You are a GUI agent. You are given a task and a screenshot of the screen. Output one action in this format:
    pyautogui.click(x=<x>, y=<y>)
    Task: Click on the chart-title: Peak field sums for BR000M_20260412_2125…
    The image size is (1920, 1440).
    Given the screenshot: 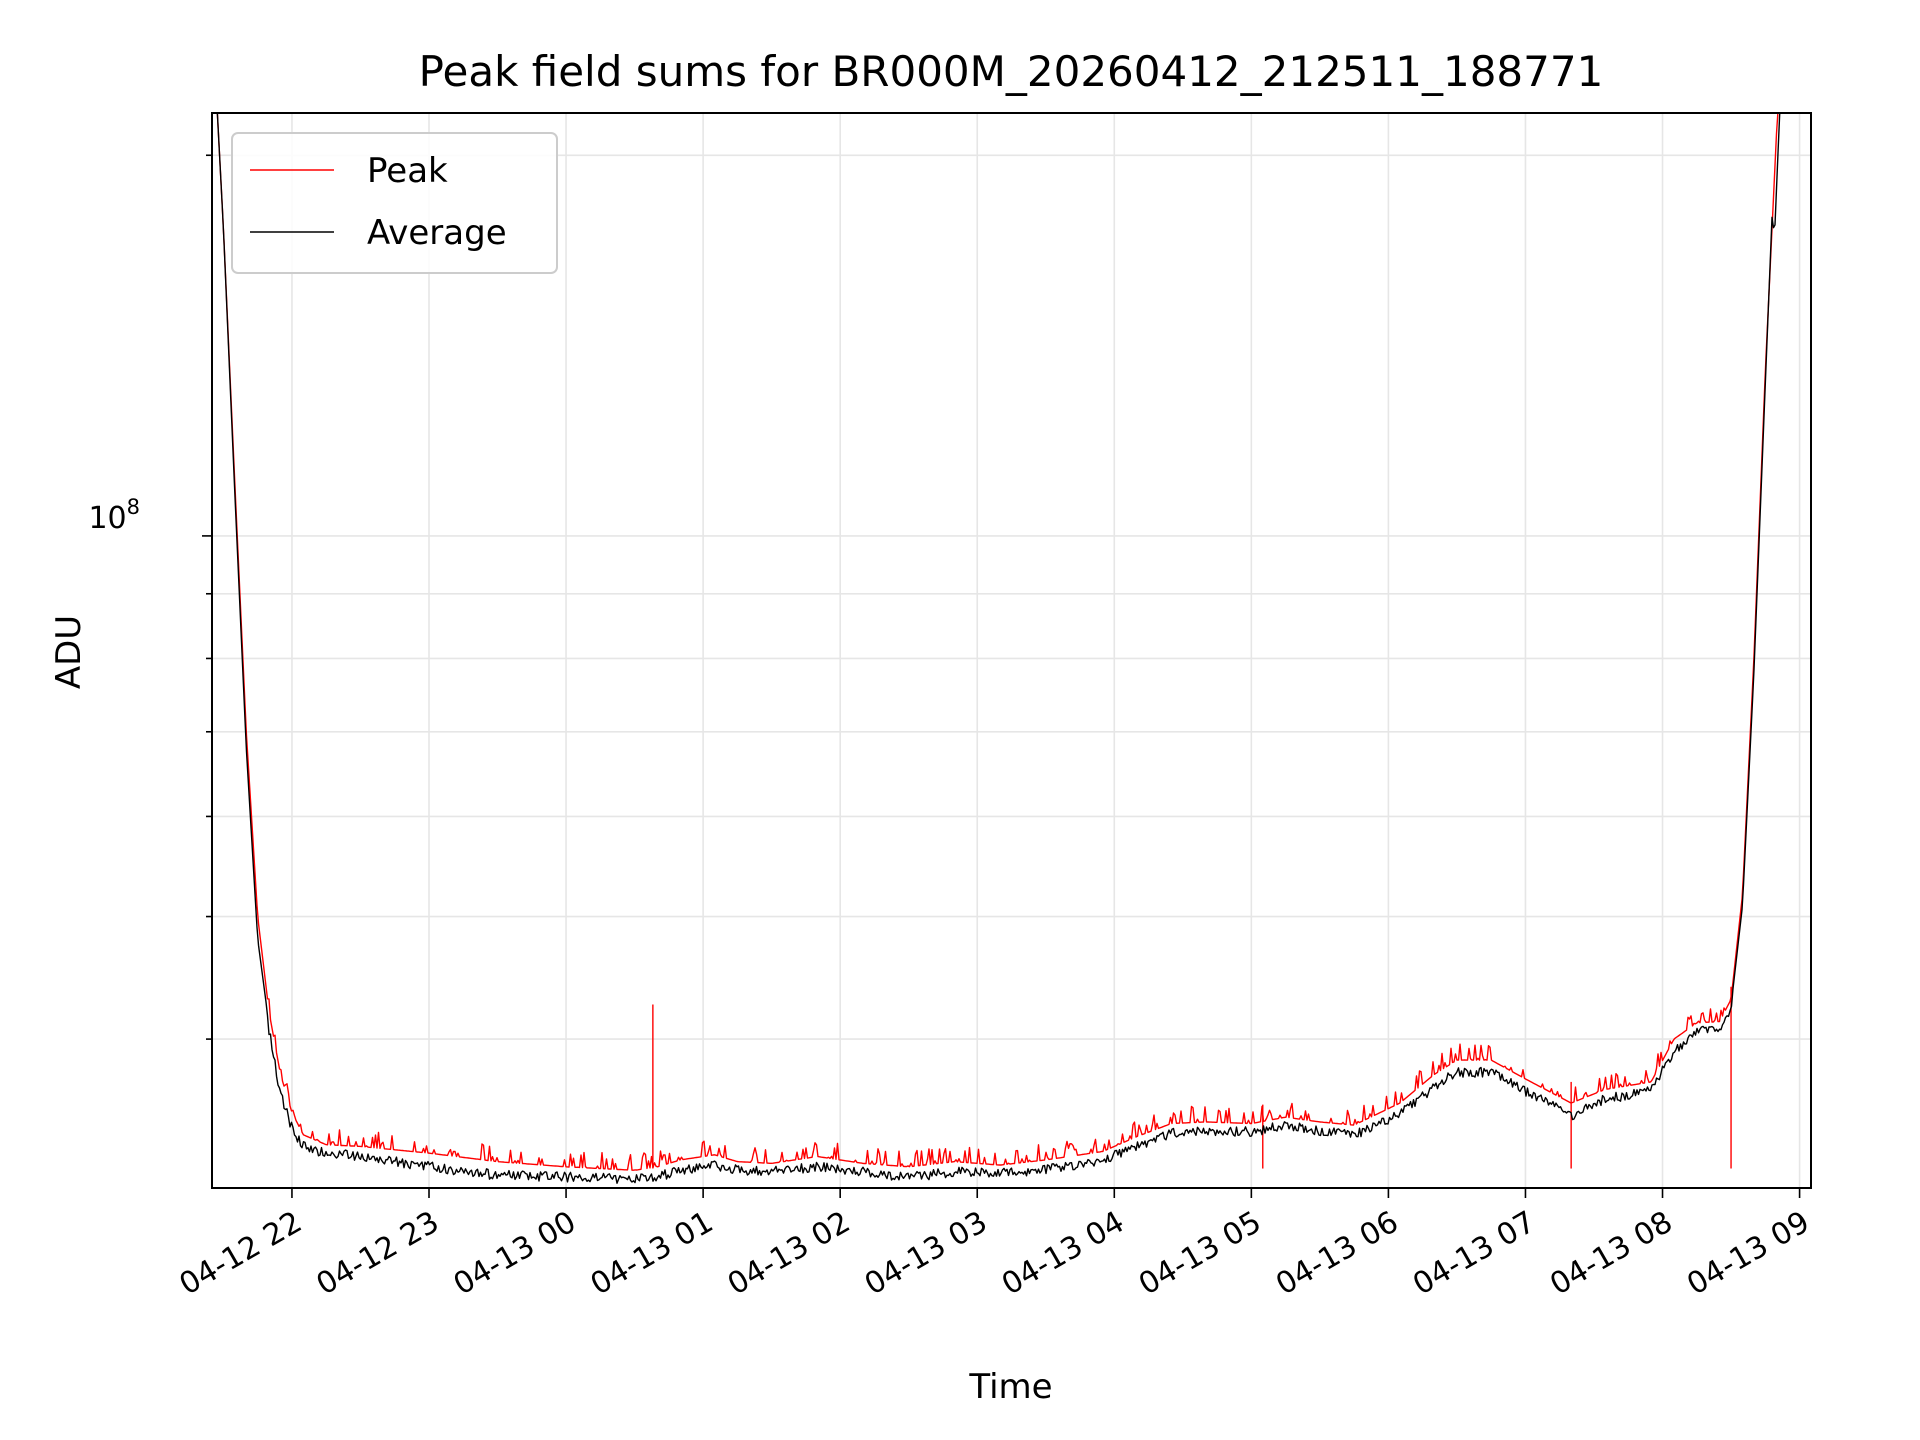 What is the action you would take?
    pyautogui.click(x=1011, y=71)
    